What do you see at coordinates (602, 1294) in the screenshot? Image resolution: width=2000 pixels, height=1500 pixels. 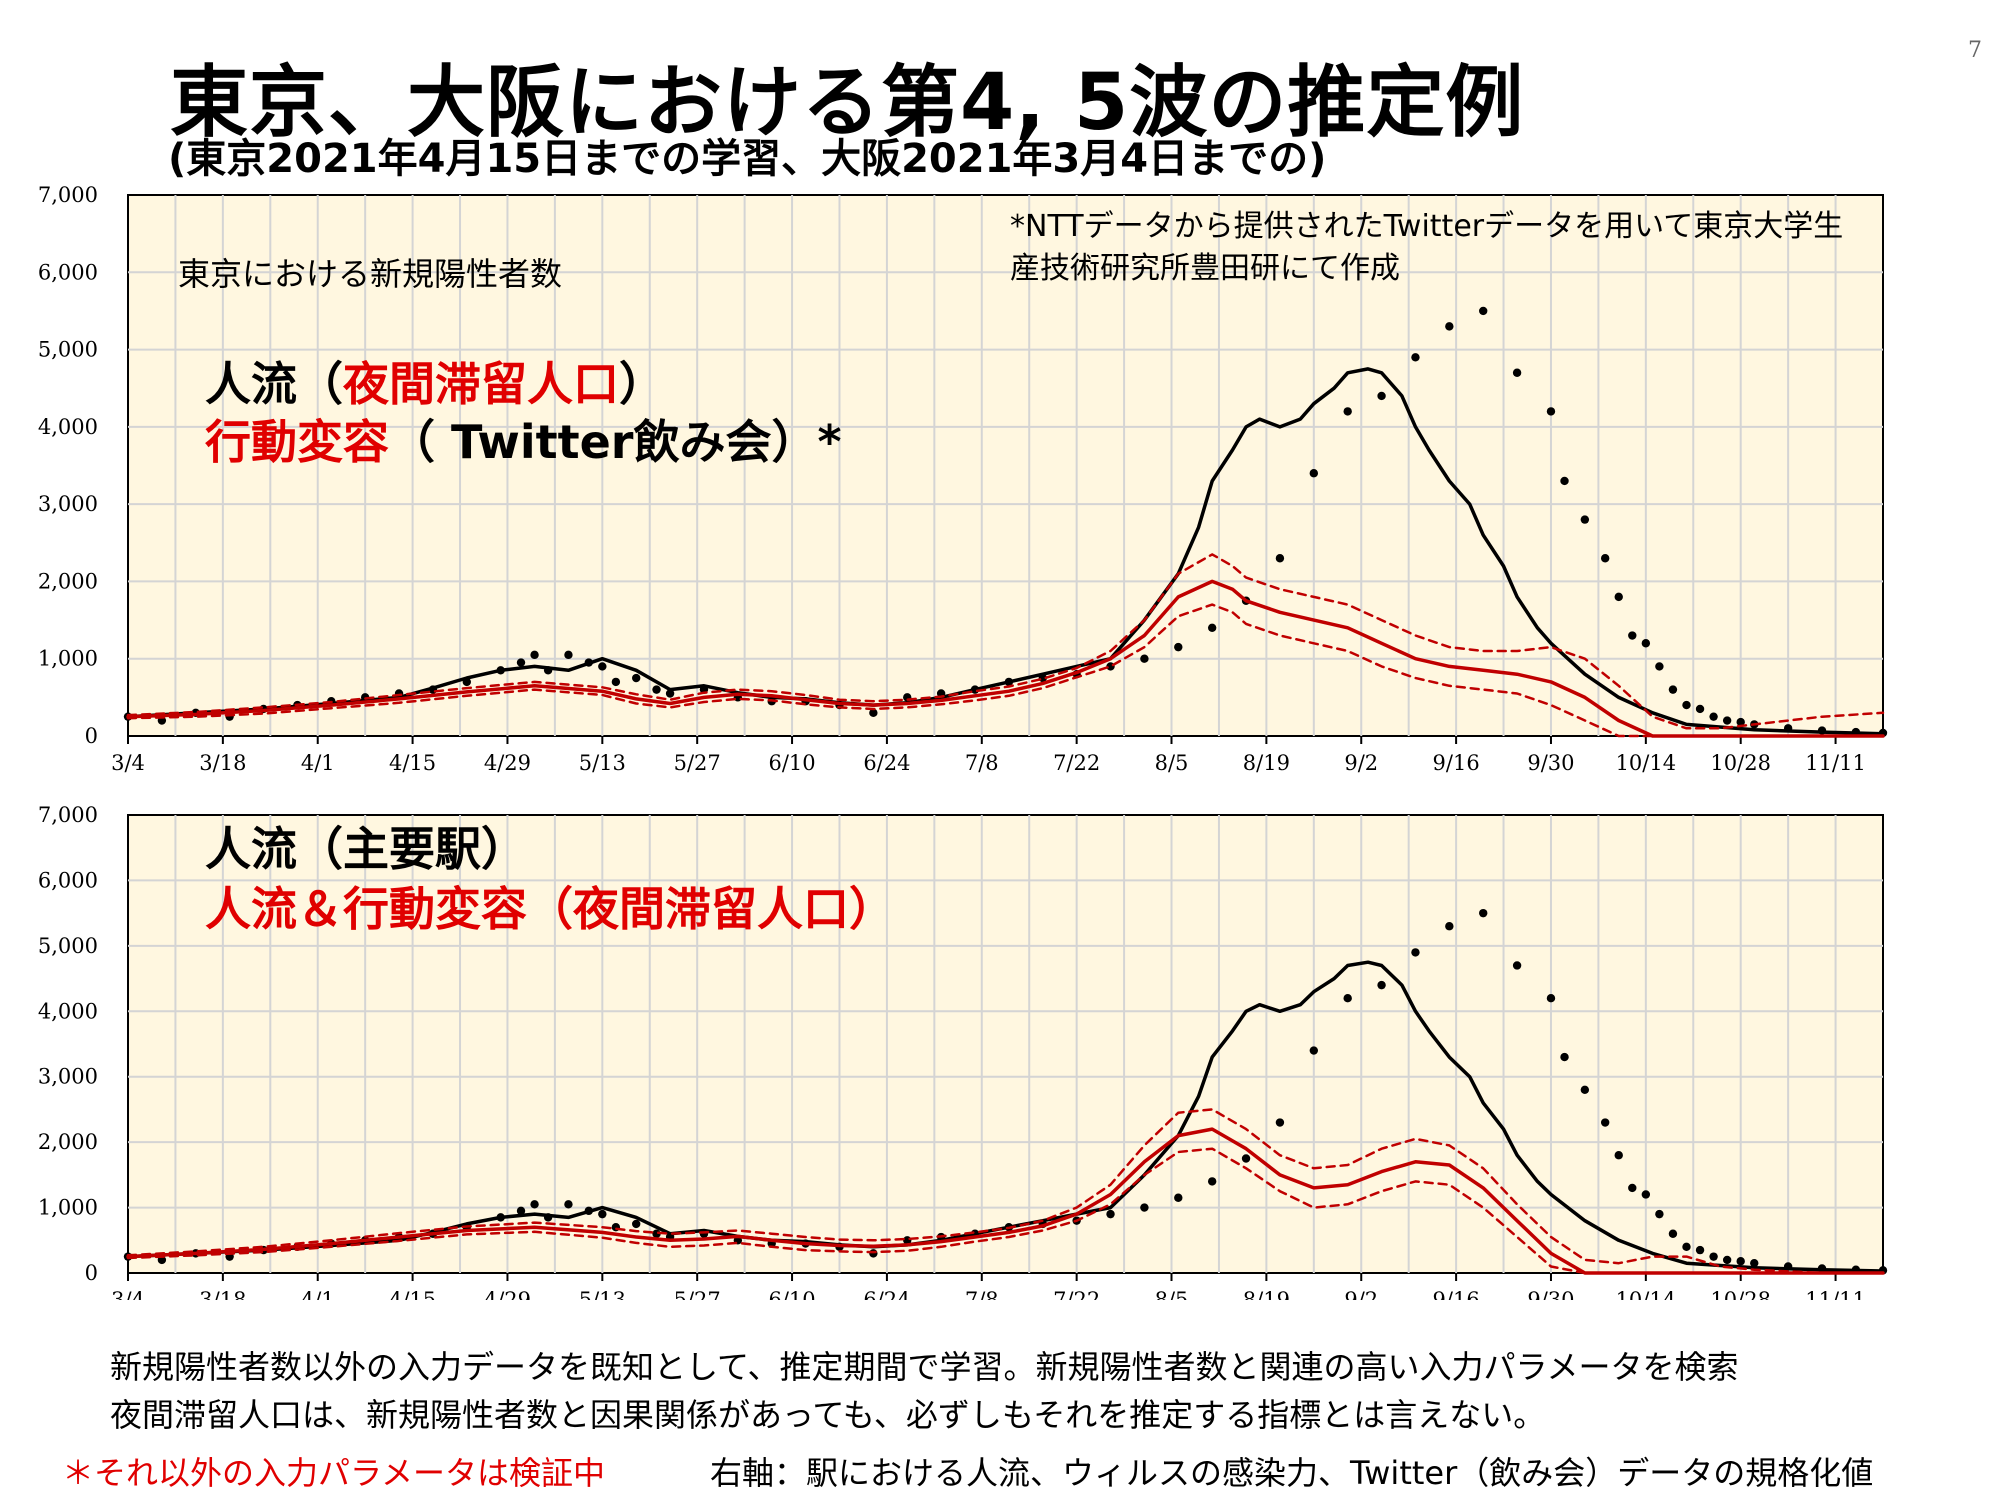 I see `x-tick-label: 5/13` at bounding box center [602, 1294].